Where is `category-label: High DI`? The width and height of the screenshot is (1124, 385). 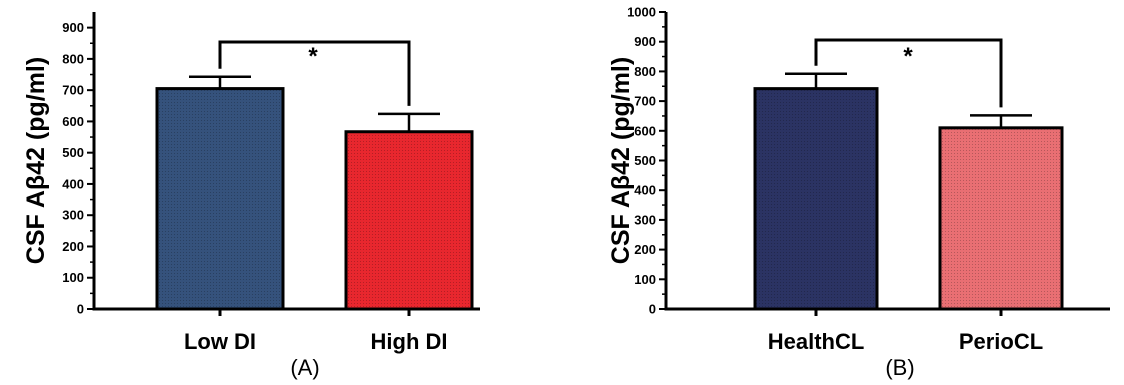
category-label: High DI is located at coordinates (409, 341).